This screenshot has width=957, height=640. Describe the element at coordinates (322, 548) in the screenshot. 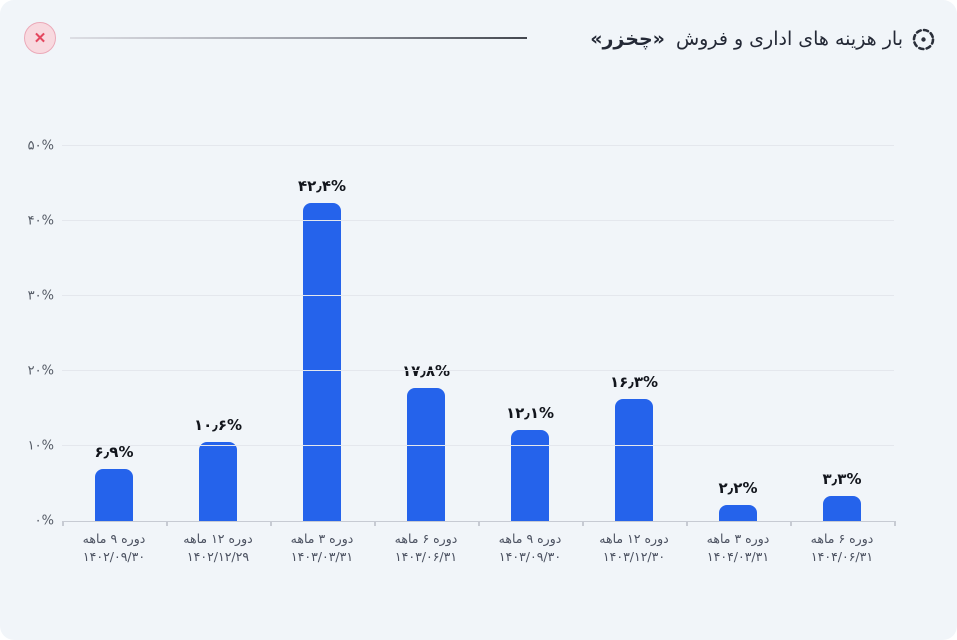

I see `x-category-label: دوره ۳ ماهه ۱۴۰۳/۰۳/۳۱` at that location.